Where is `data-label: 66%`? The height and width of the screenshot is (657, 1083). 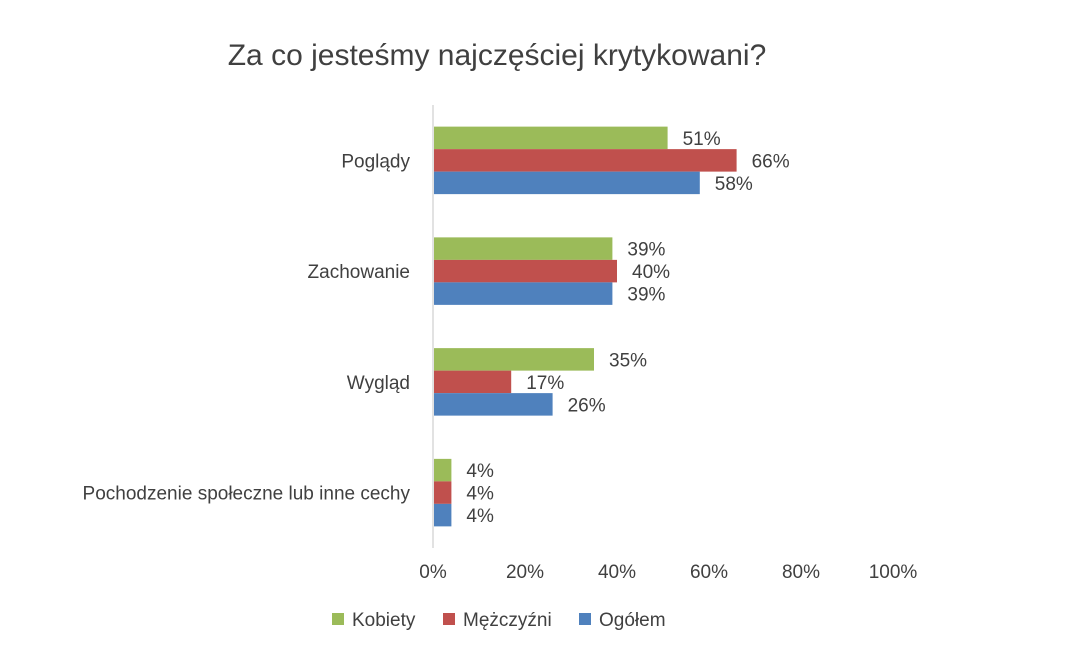 data-label: 66% is located at coordinates (771, 161).